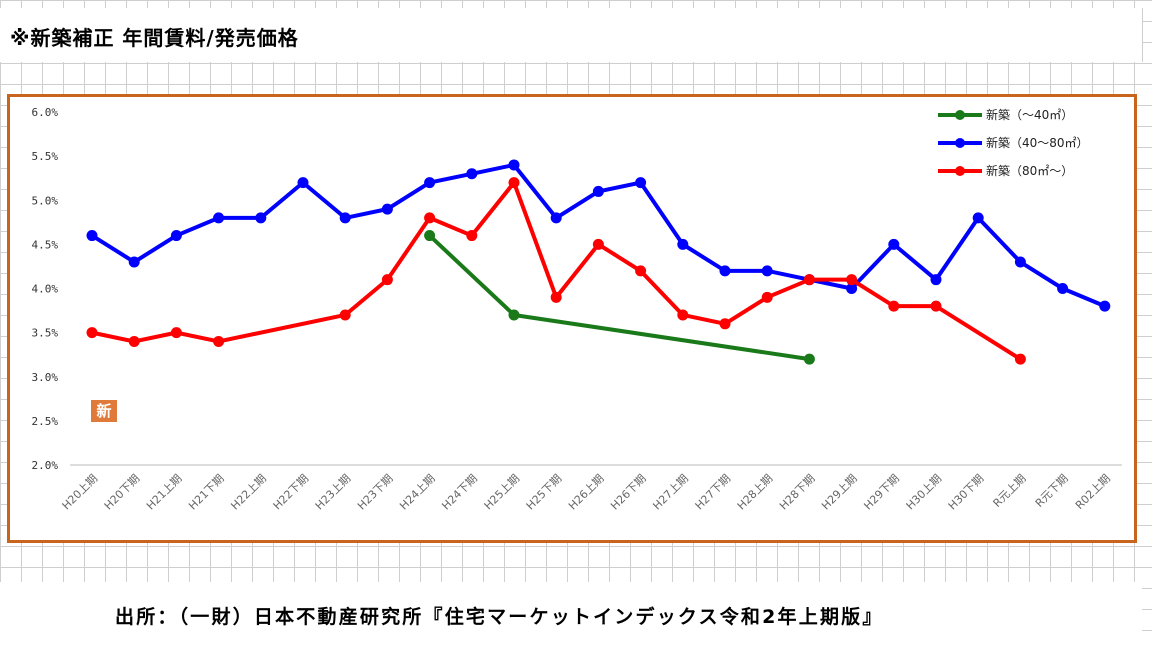 The image size is (1152, 647). Describe the element at coordinates (45, 465) in the screenshot. I see `y-tick-label: 2.0%` at that location.